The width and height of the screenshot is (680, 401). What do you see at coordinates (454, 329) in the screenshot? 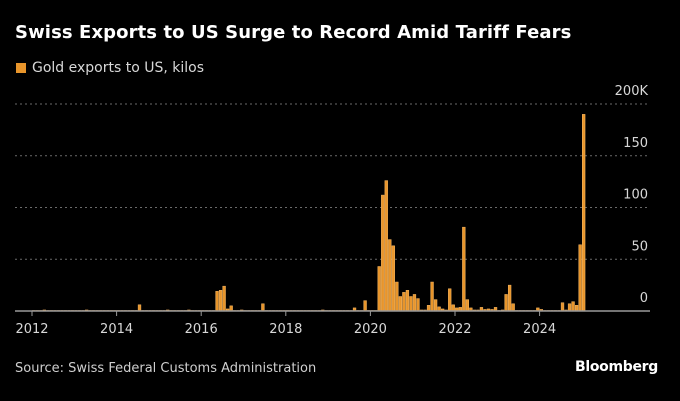
I see `x-tick-label: 2022` at bounding box center [454, 329].